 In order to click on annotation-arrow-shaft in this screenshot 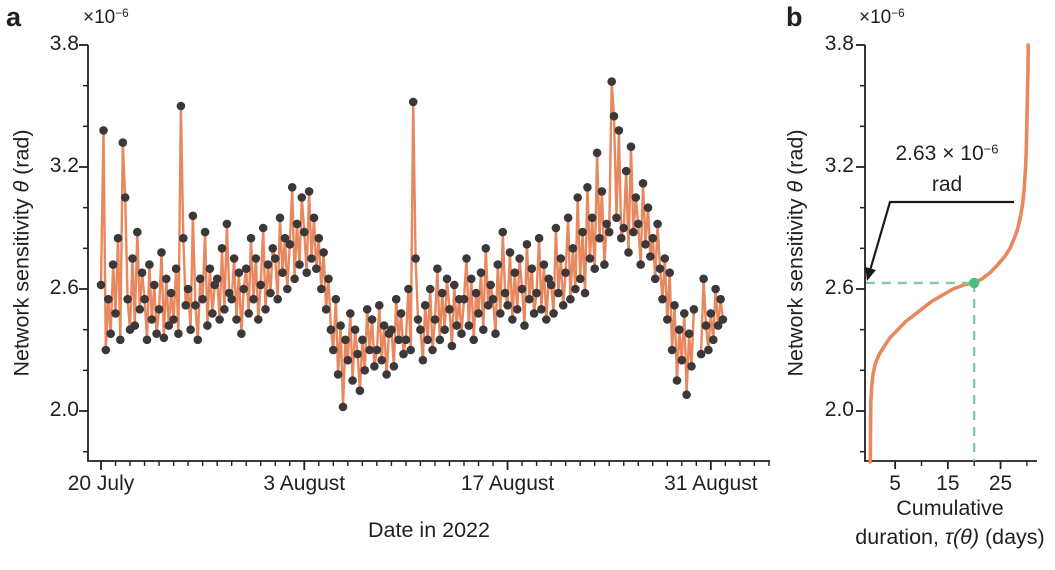, I will do `click(941, 234)`.